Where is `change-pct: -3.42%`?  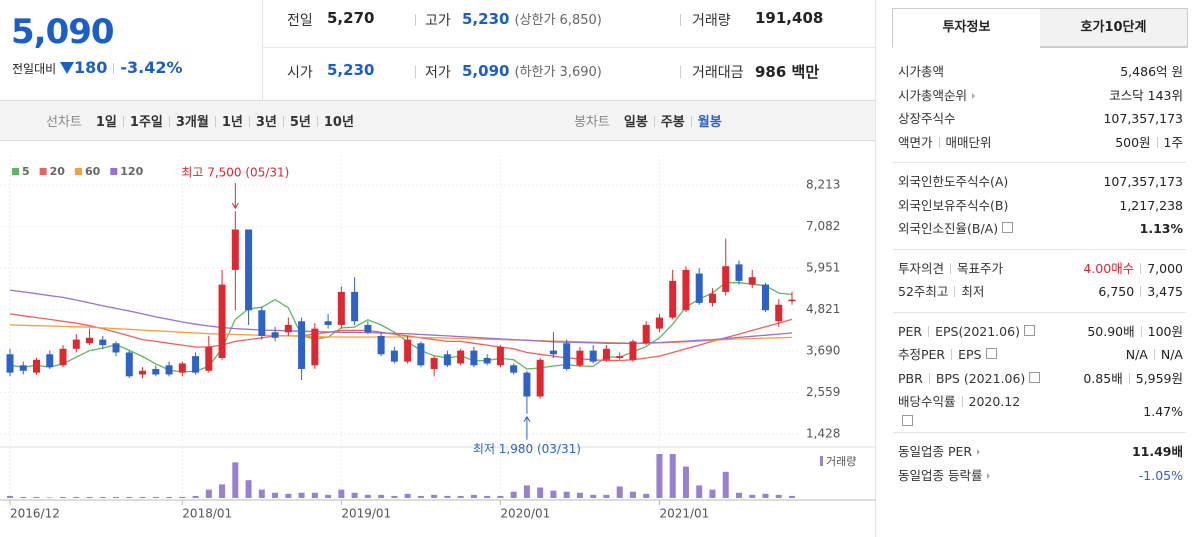 change-pct: -3.42% is located at coordinates (151, 67).